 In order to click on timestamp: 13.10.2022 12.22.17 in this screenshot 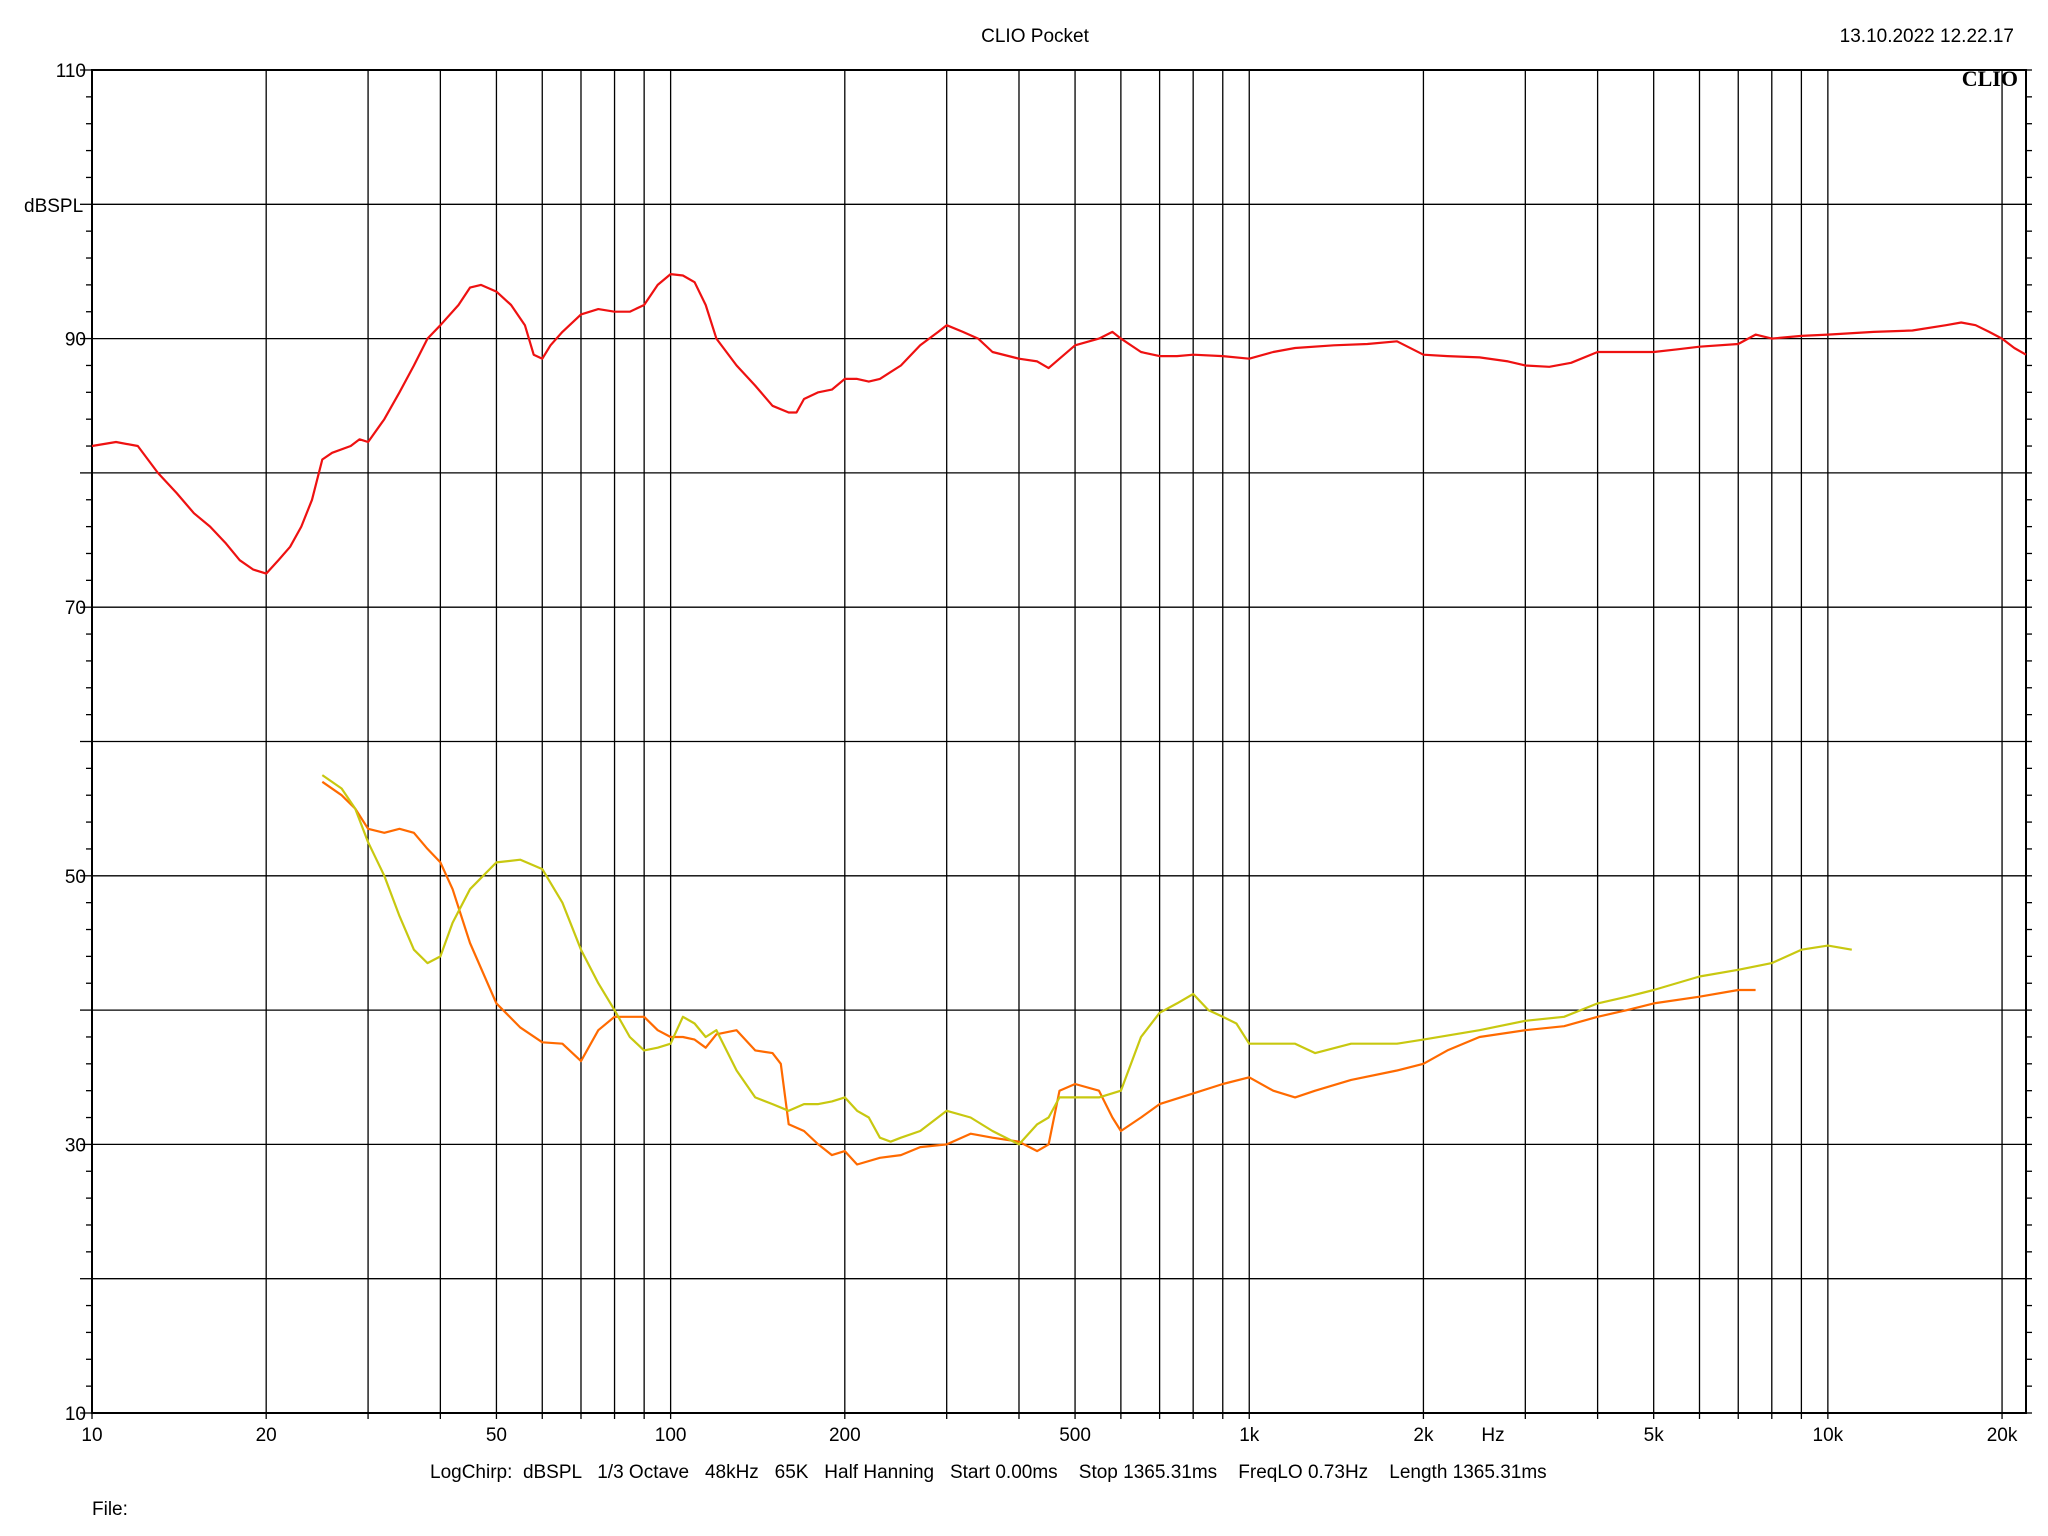, I will do `click(1927, 36)`.